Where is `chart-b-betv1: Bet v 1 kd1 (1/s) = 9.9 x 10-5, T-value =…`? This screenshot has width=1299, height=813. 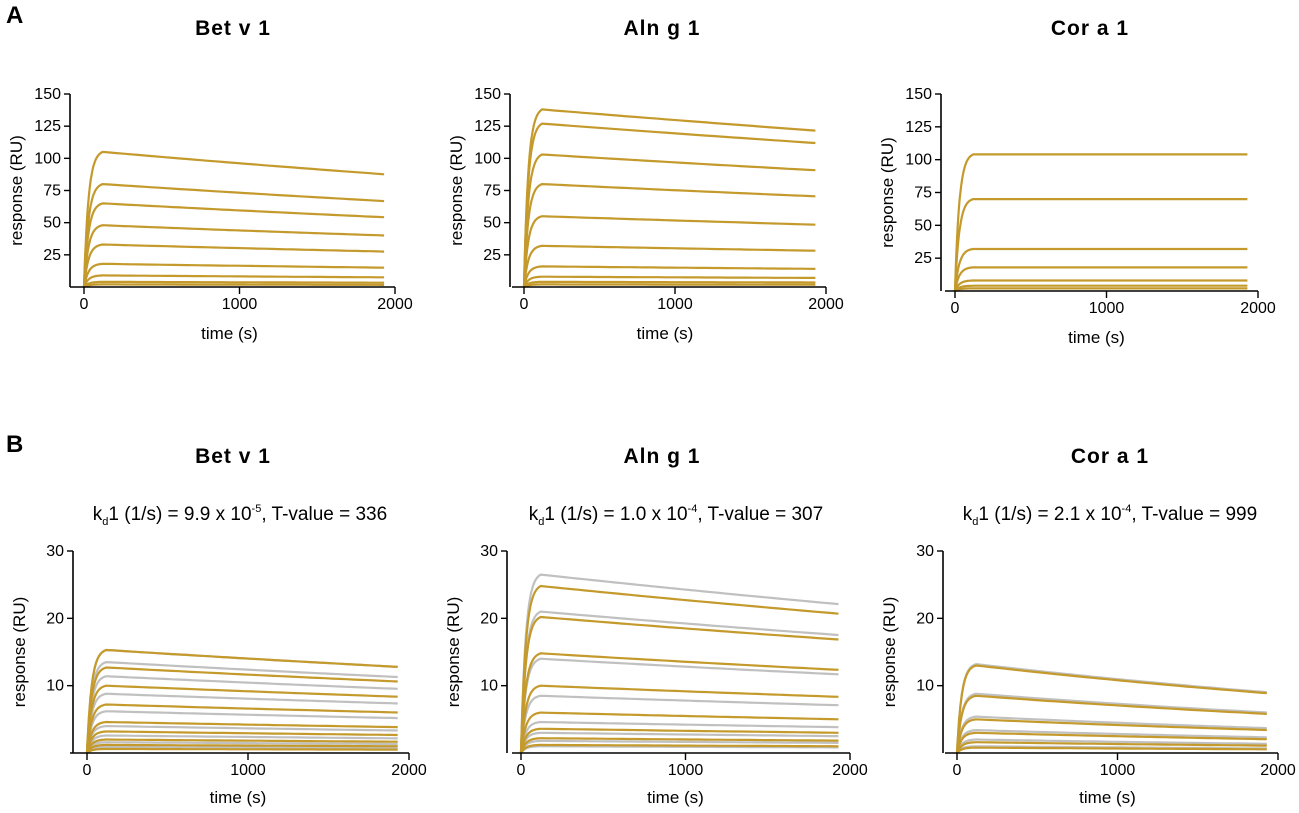 chart-b-betv1: Bet v 1 kd1 (1/s) = 9.9 x 10-5, T-value =… is located at coordinates (218, 626).